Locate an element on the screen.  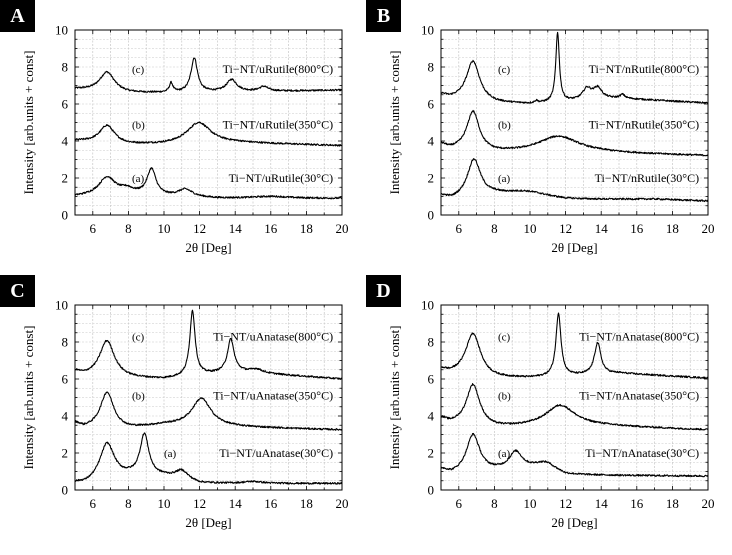
panel-label: A is located at coordinates (17, 16).